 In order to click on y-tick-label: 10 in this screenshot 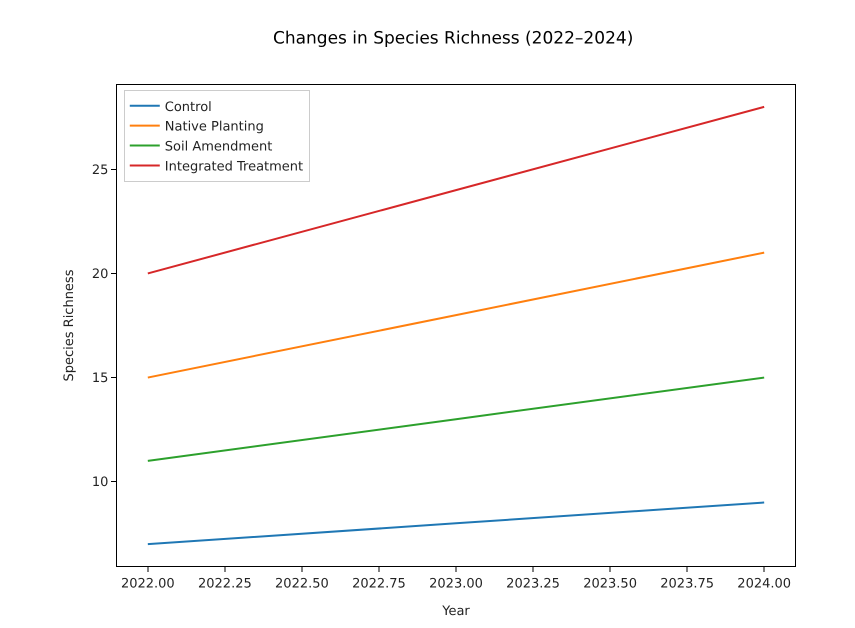, I will do `click(100, 482)`.